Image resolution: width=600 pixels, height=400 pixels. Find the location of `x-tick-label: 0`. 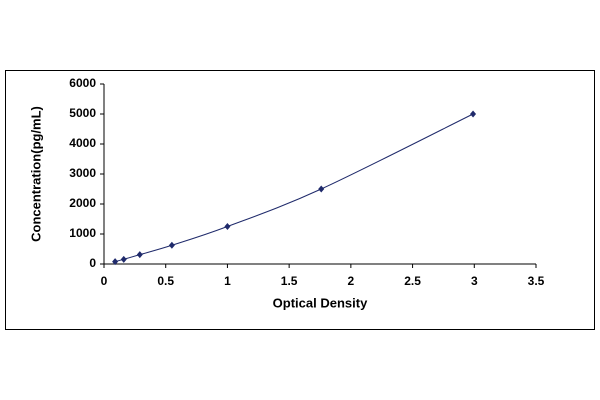

x-tick-label: 0 is located at coordinates (104, 281).